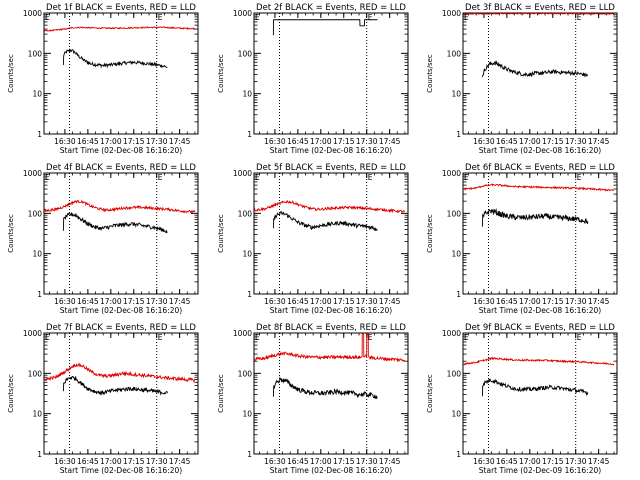  What do you see at coordinates (331, 168) in the screenshot?
I see `chart-title: Det 5f BLACK = Events, RED = LLD` at bounding box center [331, 168].